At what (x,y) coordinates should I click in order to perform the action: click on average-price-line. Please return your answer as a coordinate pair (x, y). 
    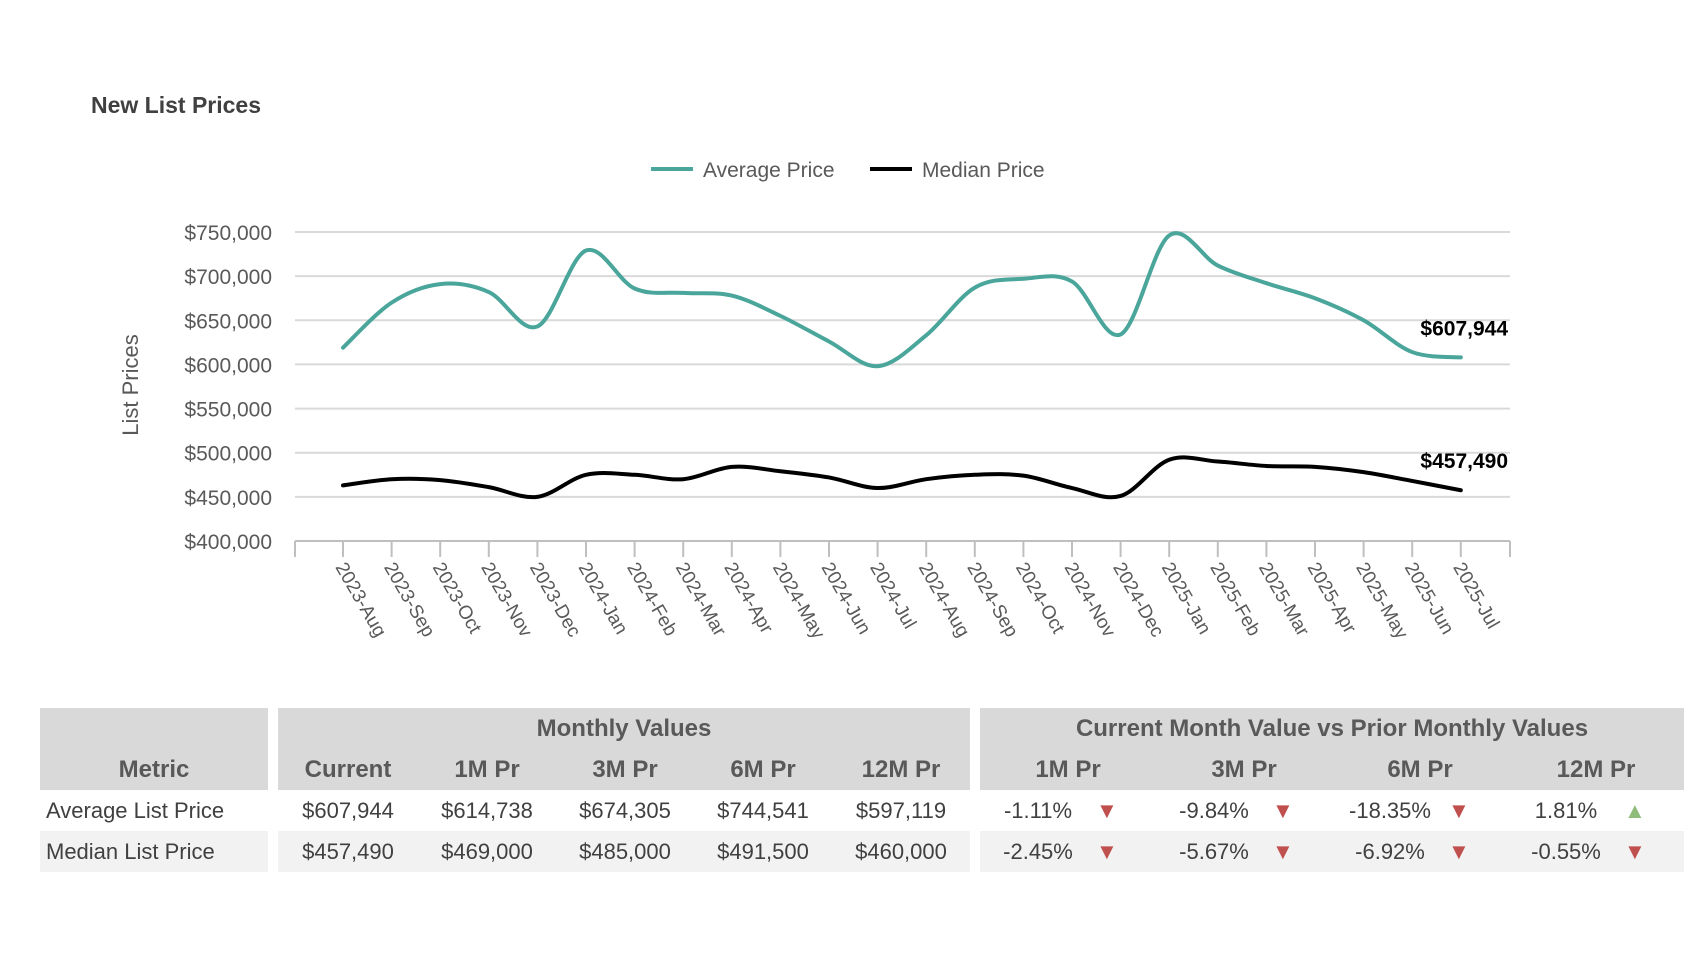
    Looking at the image, I should click on (902, 300).